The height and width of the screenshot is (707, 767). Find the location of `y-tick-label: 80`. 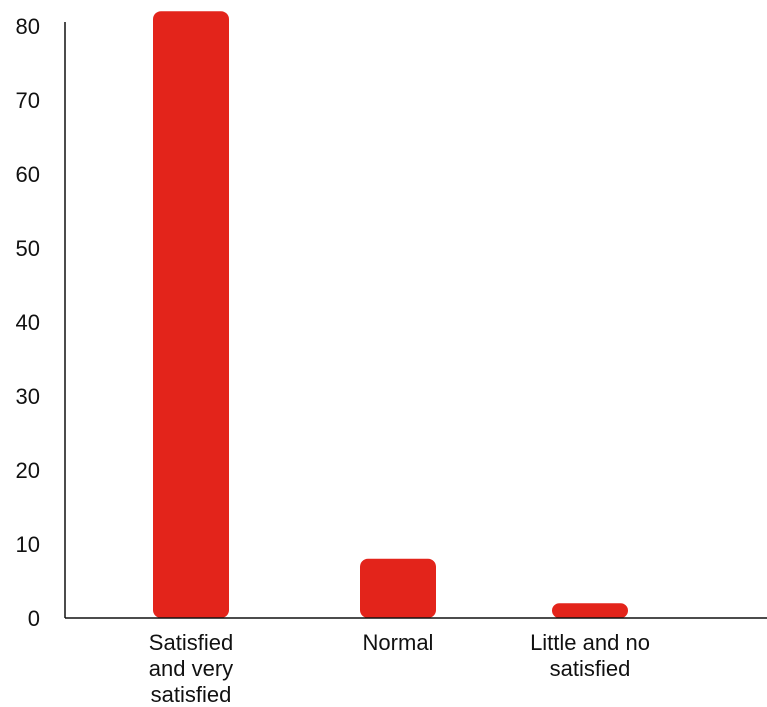

y-tick-label: 80 is located at coordinates (28, 26).